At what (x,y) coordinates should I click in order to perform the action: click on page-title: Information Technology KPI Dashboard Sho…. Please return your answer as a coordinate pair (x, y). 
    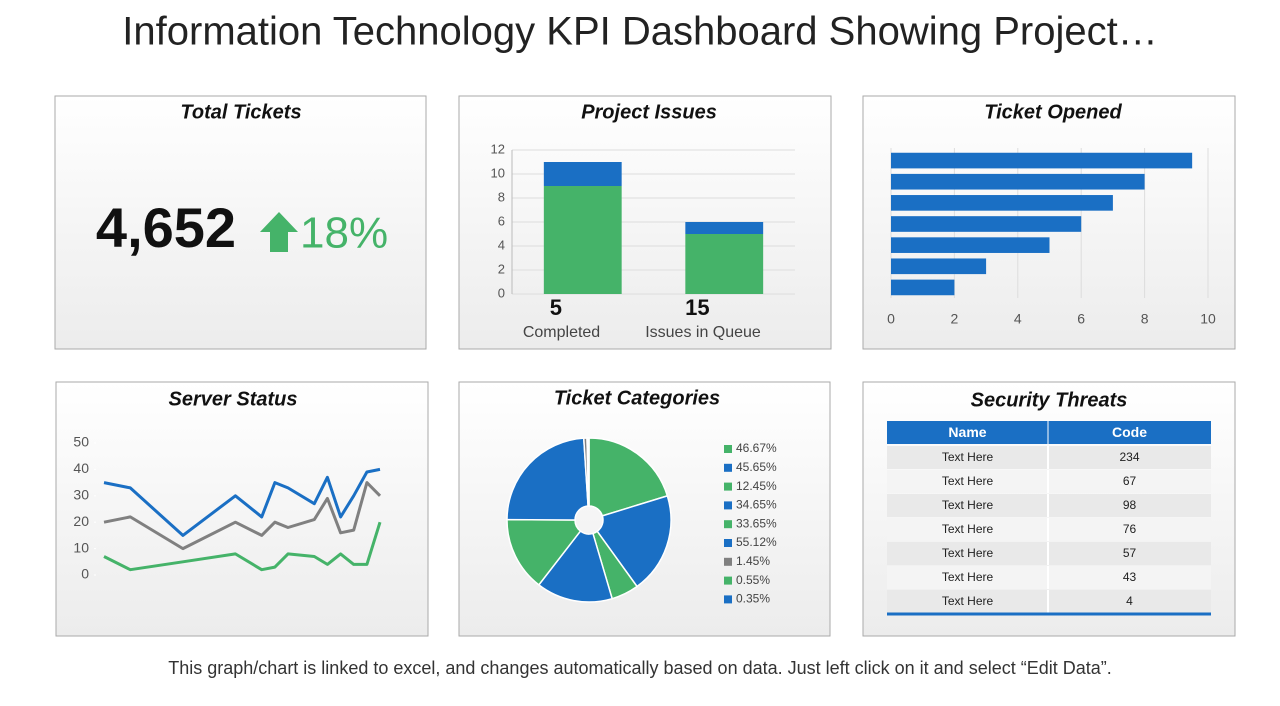
    Looking at the image, I should click on (639, 32).